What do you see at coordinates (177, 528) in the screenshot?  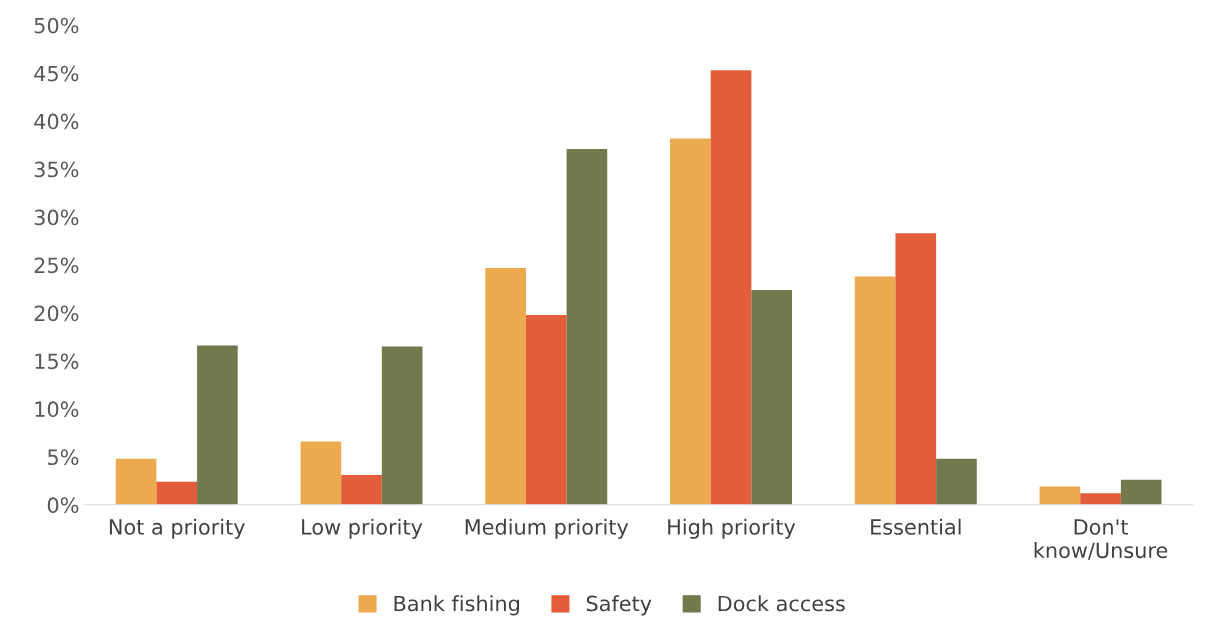 I see `x-tick-label: Not a priority` at bounding box center [177, 528].